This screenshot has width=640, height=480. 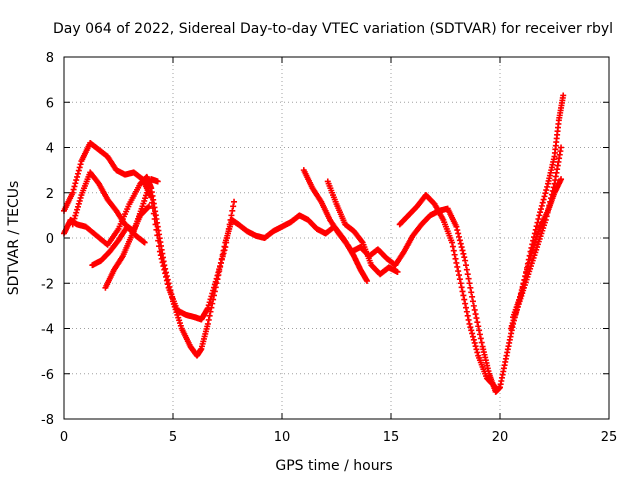 What do you see at coordinates (47, 420) in the screenshot?
I see `y-tick-label: -8` at bounding box center [47, 420].